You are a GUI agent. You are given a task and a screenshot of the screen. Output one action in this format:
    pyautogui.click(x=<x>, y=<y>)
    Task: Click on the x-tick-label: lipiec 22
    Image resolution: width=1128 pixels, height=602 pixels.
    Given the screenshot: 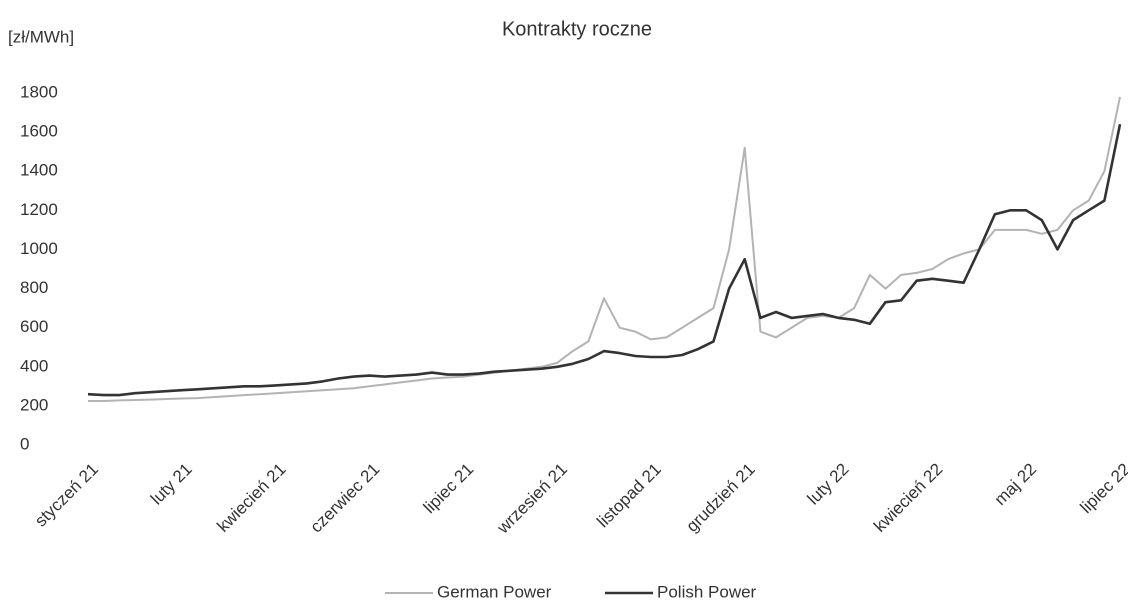 What is the action you would take?
    pyautogui.click(x=1102, y=489)
    